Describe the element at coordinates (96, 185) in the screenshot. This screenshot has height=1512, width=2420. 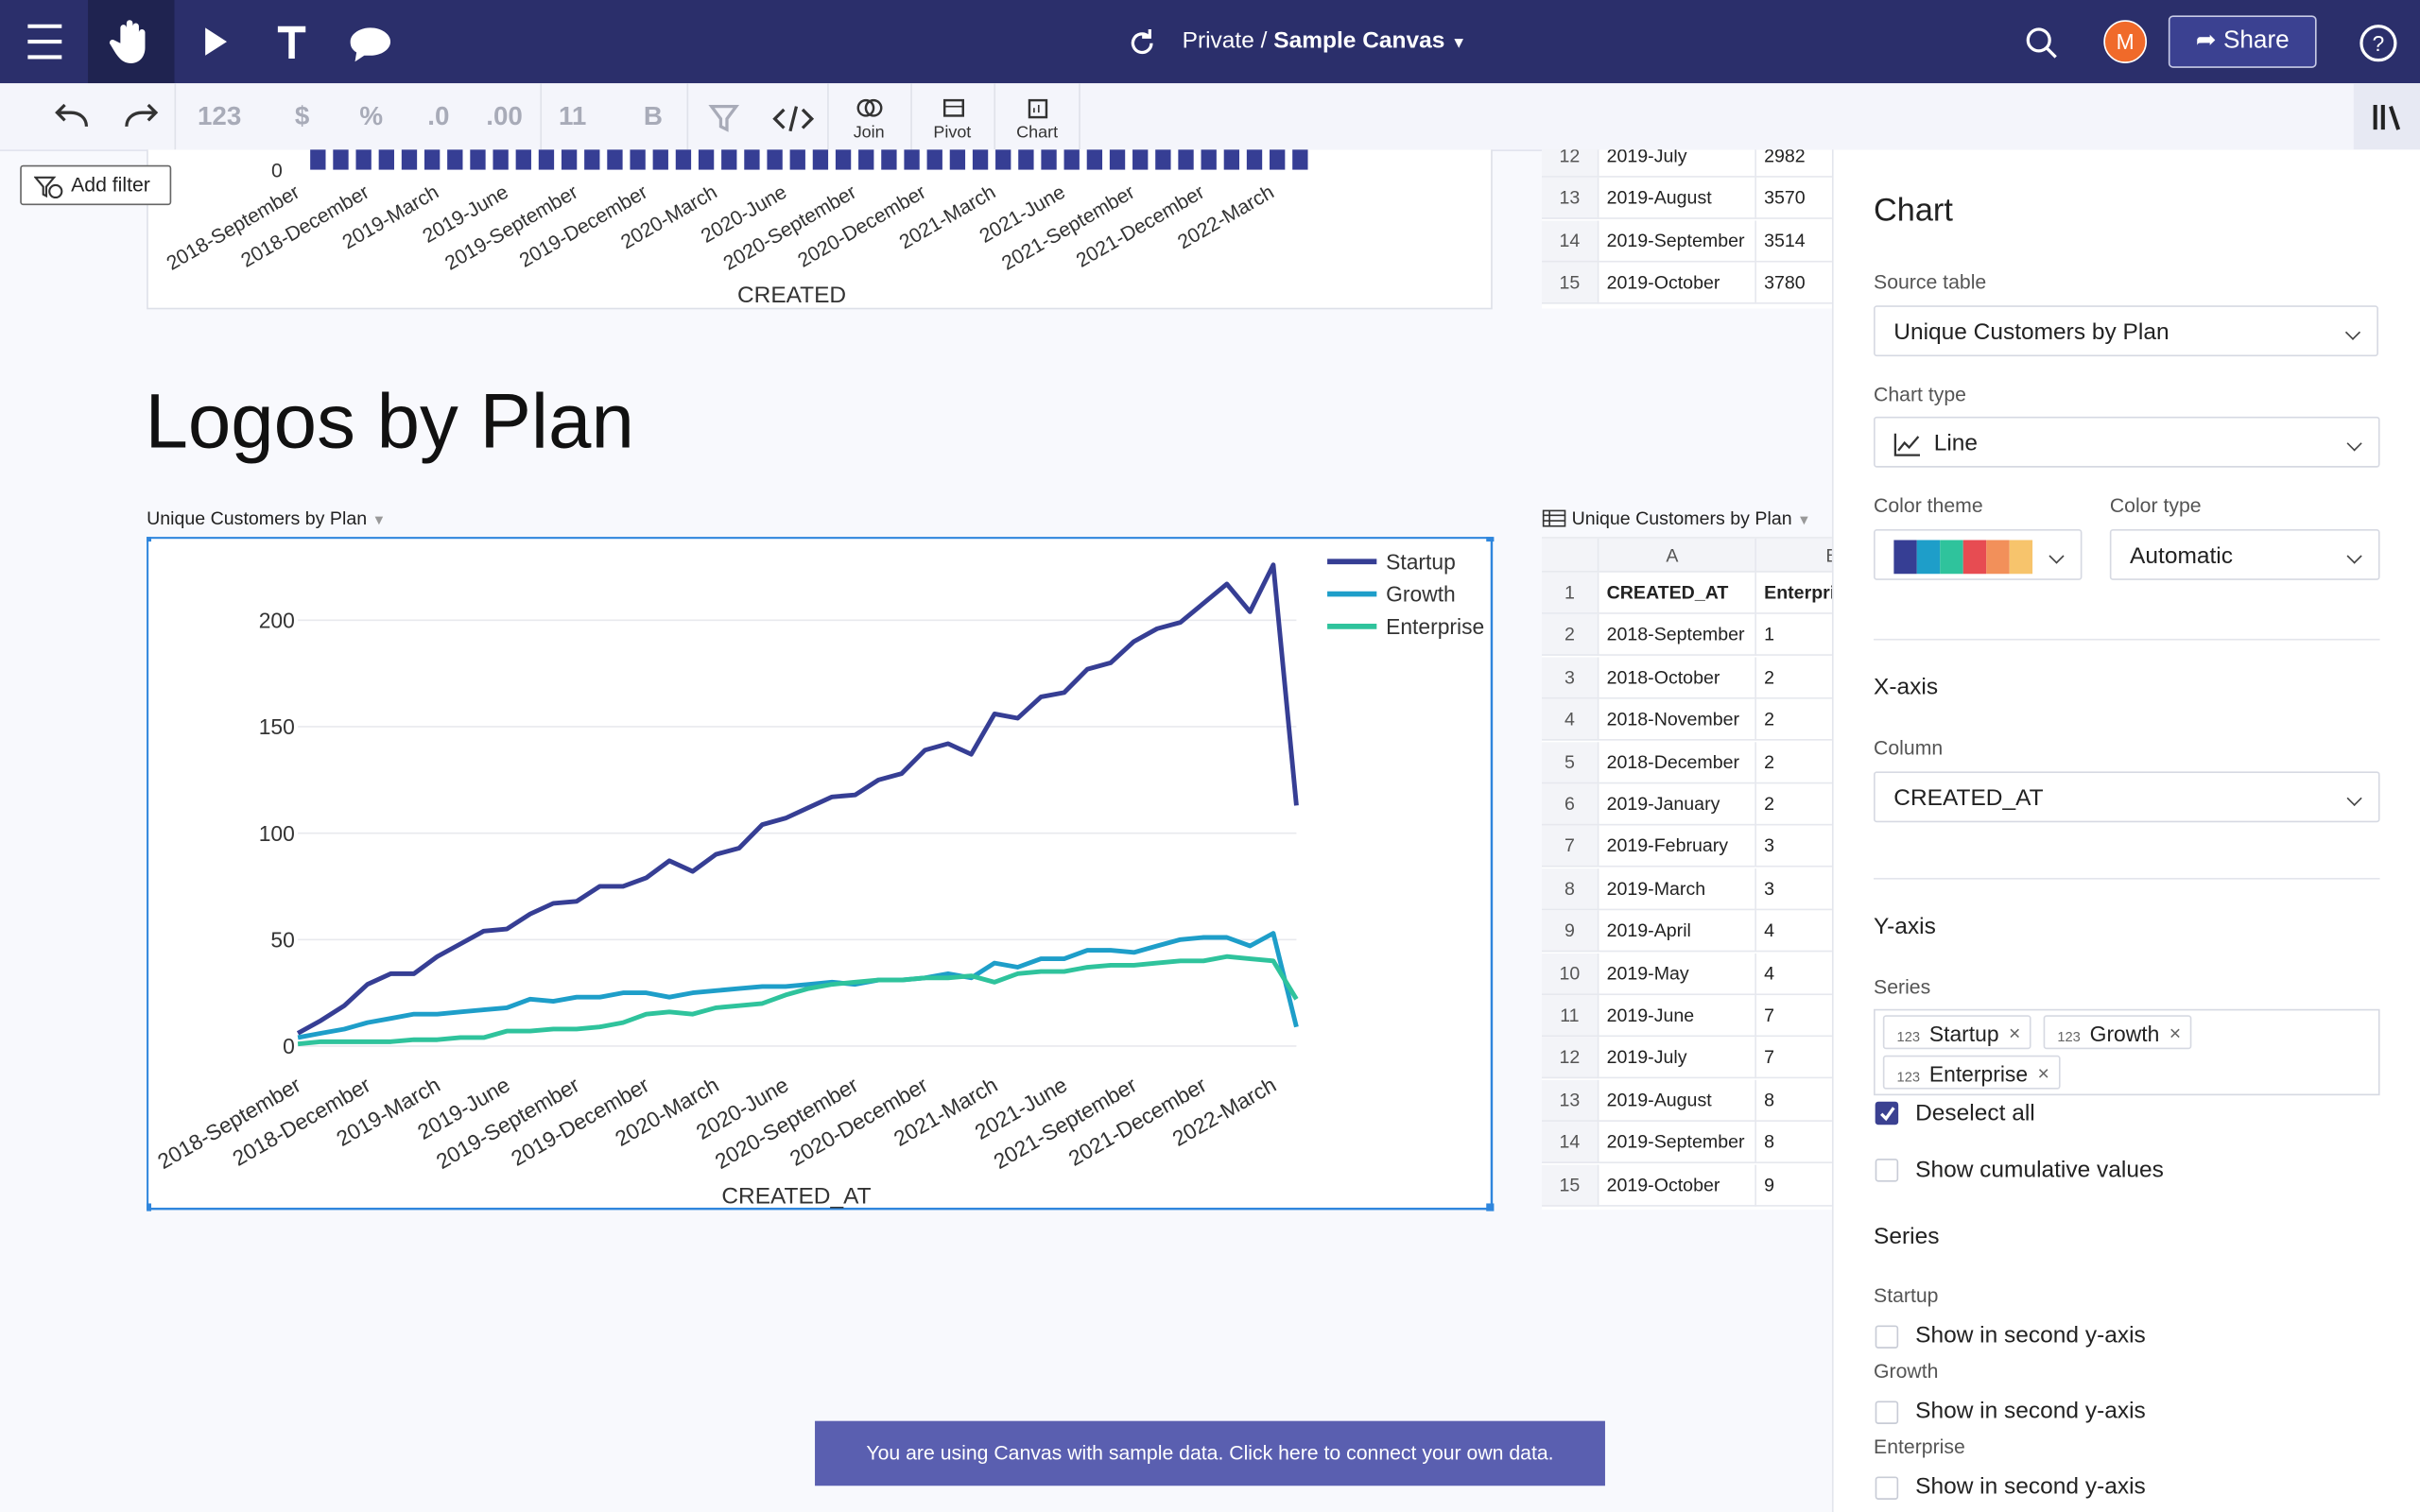
I see `add-filter: Add filter` at that location.